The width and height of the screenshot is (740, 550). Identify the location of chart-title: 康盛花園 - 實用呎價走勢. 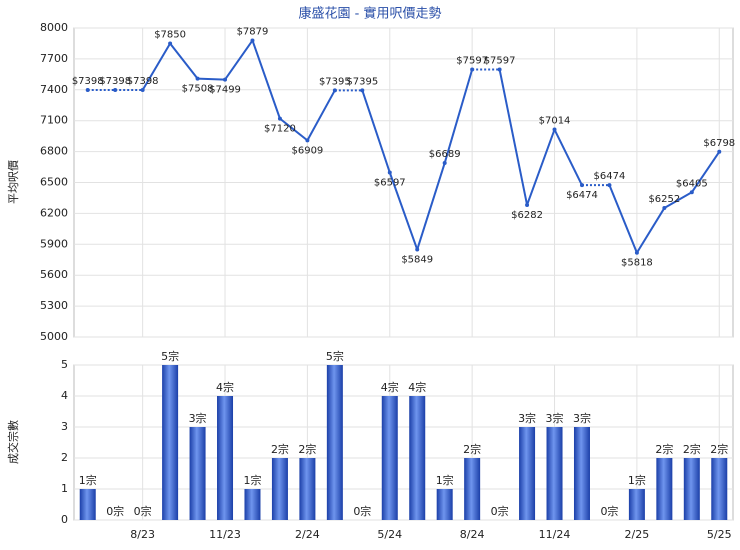
(370, 14).